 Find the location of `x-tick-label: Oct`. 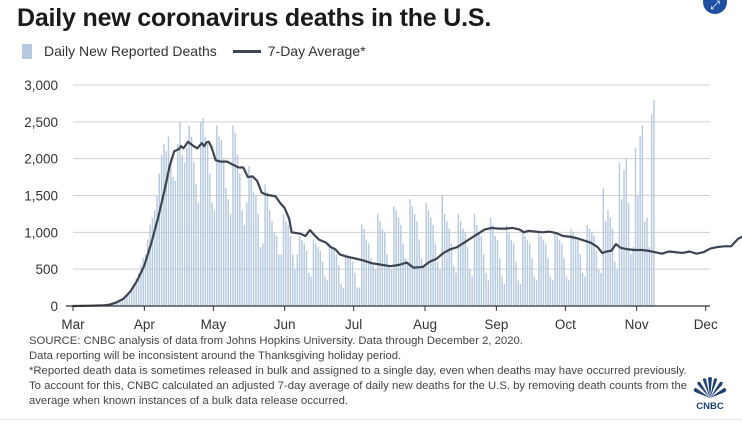

x-tick-label: Oct is located at coordinates (565, 324).